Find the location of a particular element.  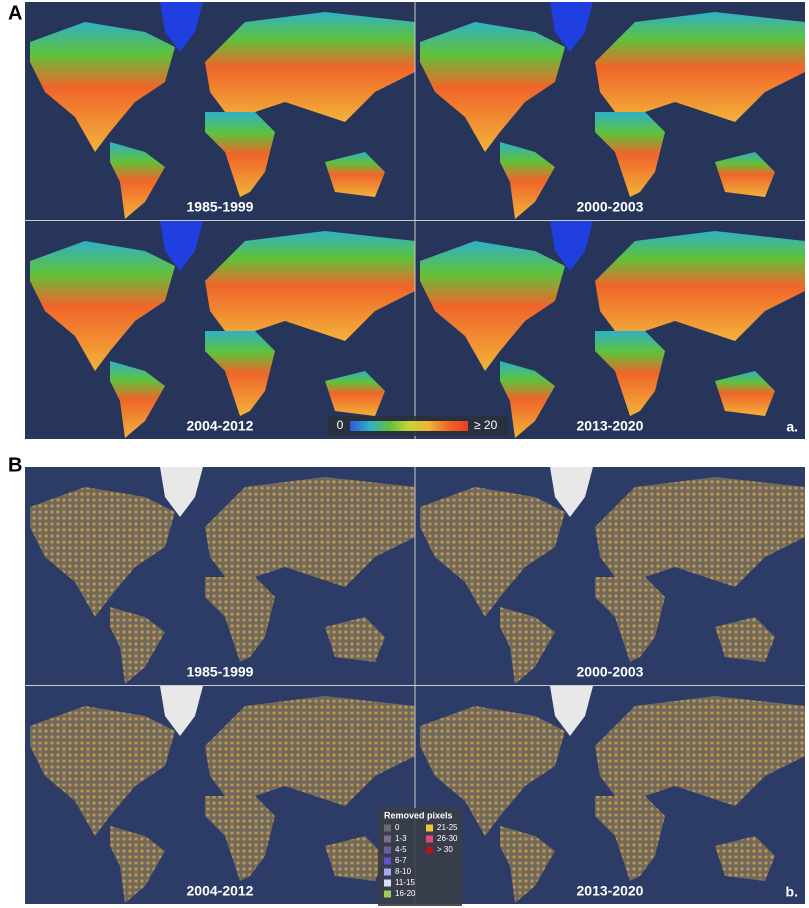

legend-label: 8-10 is located at coordinates (403, 871).